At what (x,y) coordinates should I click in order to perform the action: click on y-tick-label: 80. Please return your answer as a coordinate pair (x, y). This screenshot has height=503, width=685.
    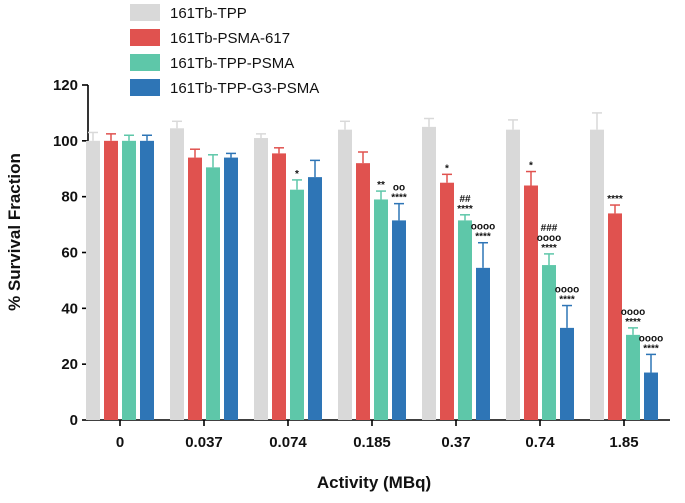
    Looking at the image, I should click on (69, 197).